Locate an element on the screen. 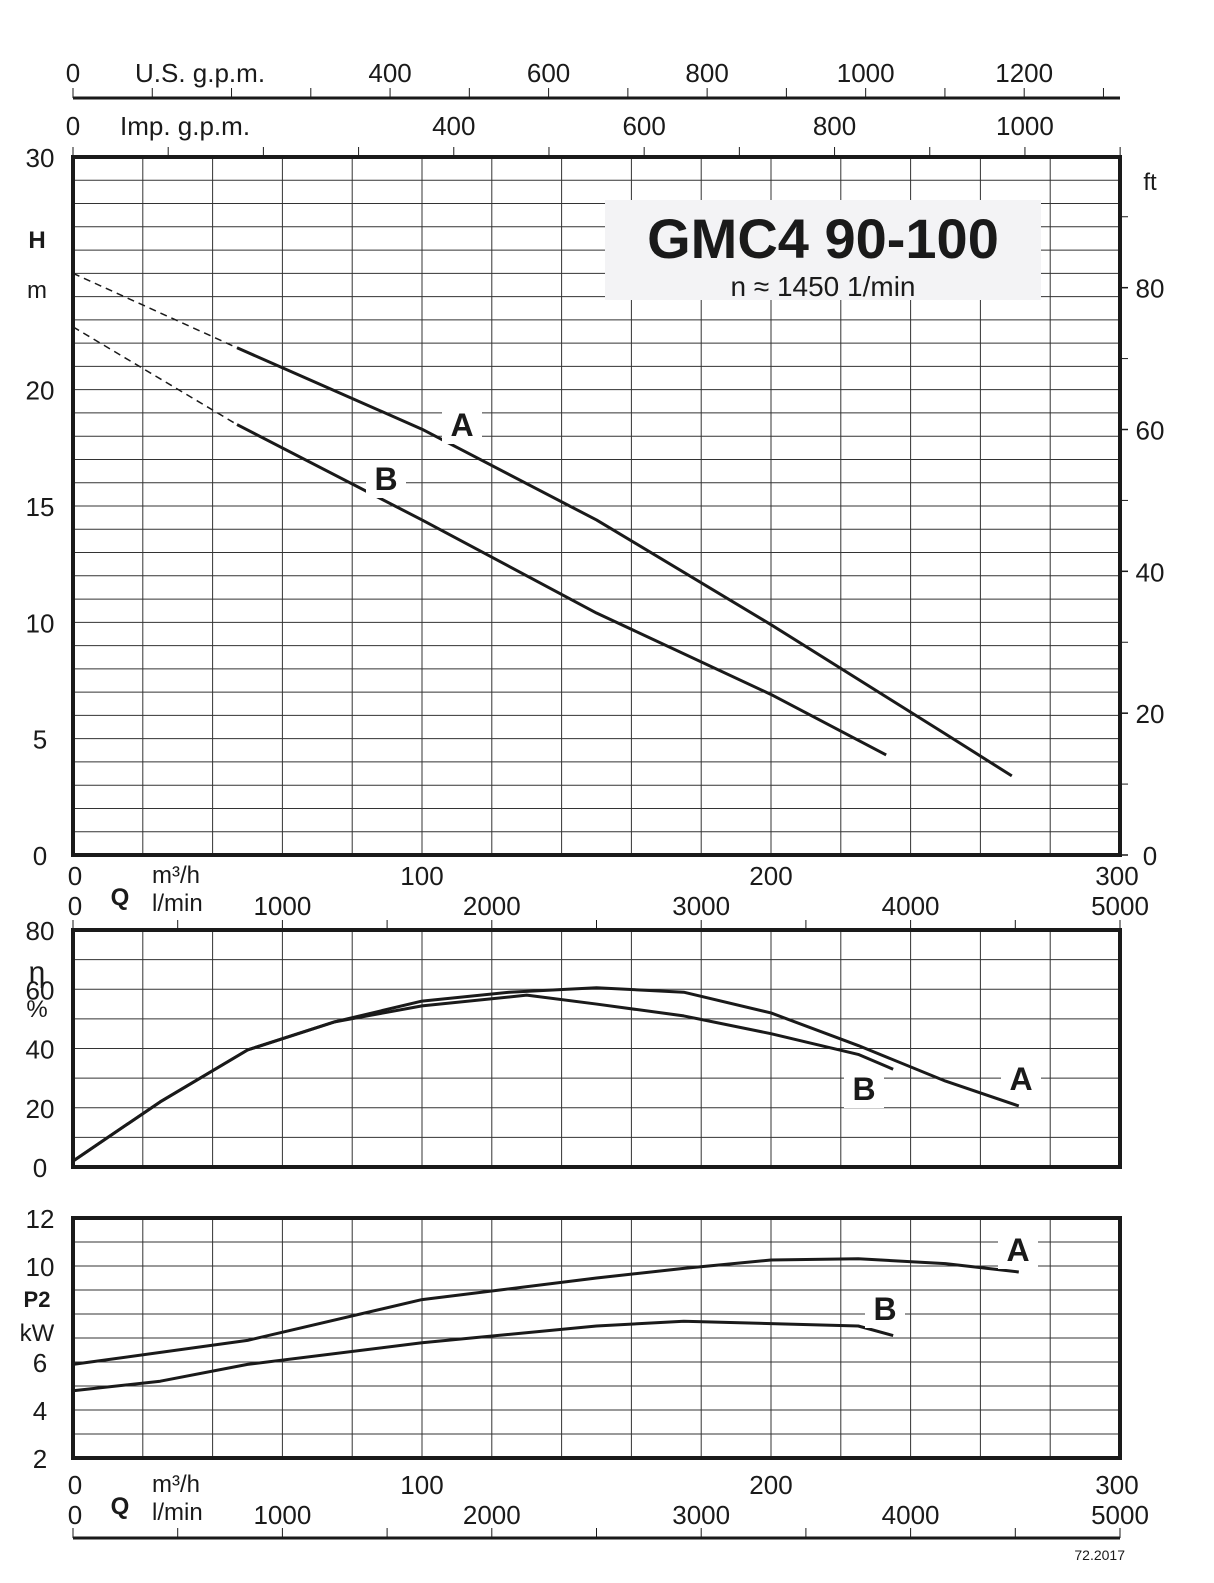 This screenshot has height=1583, width=1214. y-tick-label: 12 is located at coordinates (40, 1219).